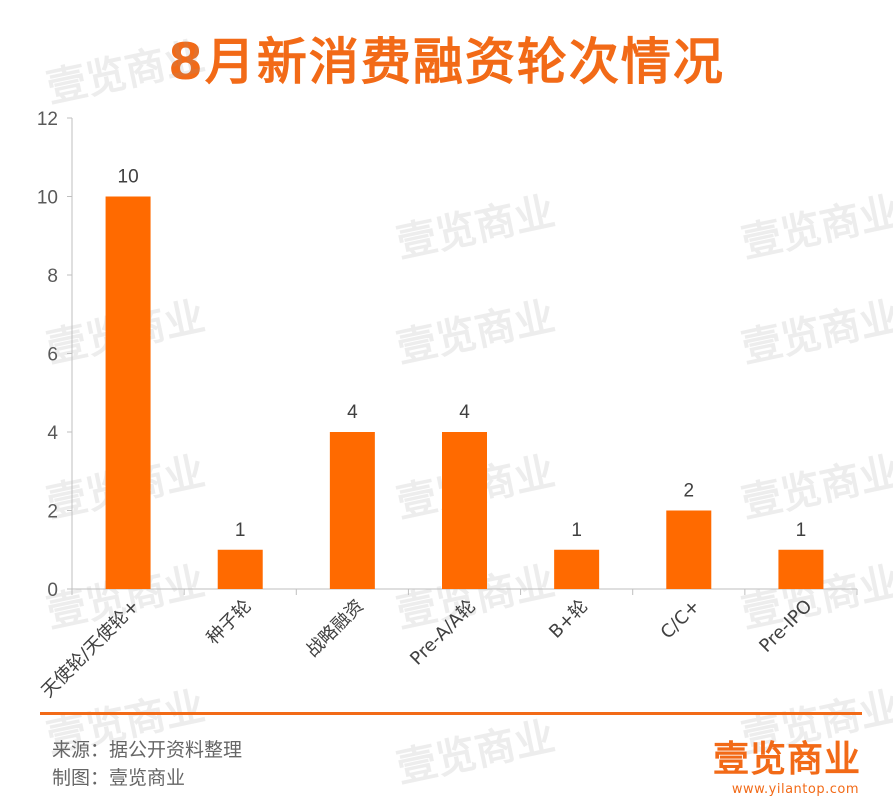 The image size is (893, 806). Describe the element at coordinates (795, 789) in the screenshot. I see `brand-url: www.yilantop.com` at that location.